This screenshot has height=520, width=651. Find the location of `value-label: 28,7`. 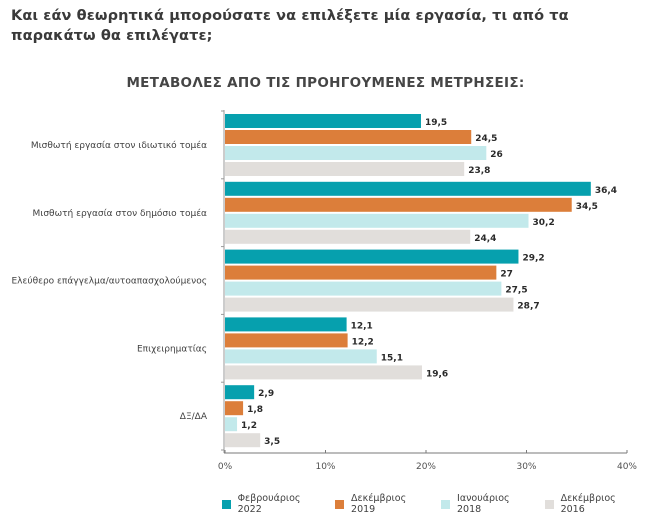

value-label: 28,7 is located at coordinates (528, 307).